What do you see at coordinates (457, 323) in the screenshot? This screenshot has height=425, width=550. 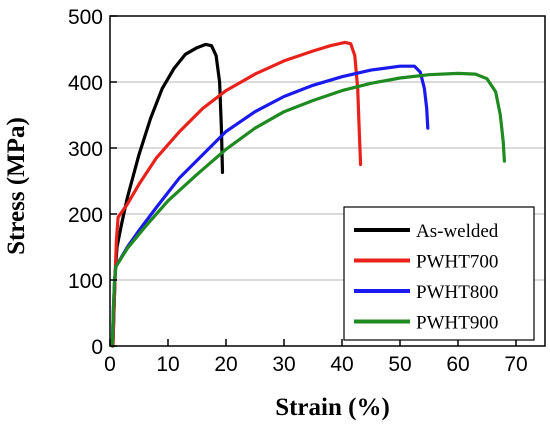 I see `legend-label: PWHT900` at bounding box center [457, 323].